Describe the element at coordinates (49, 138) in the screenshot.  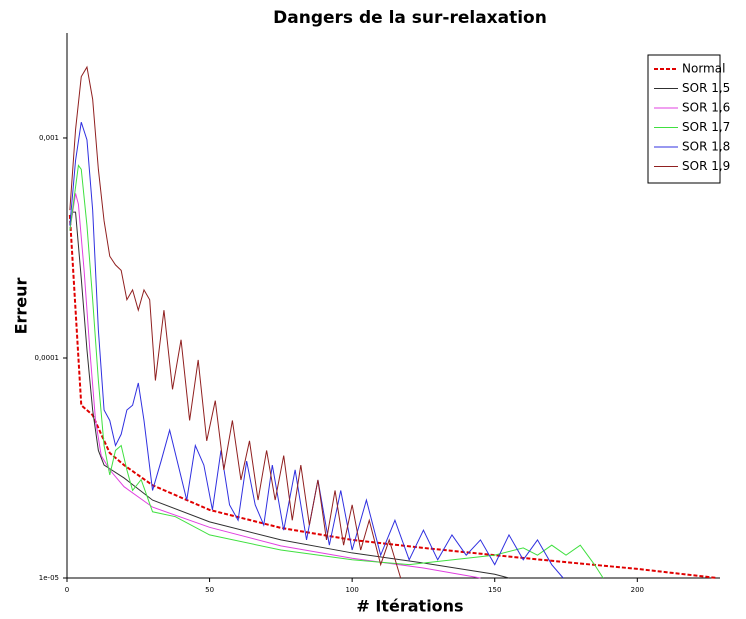
I see `y-tick-label: 0,001` at that location.